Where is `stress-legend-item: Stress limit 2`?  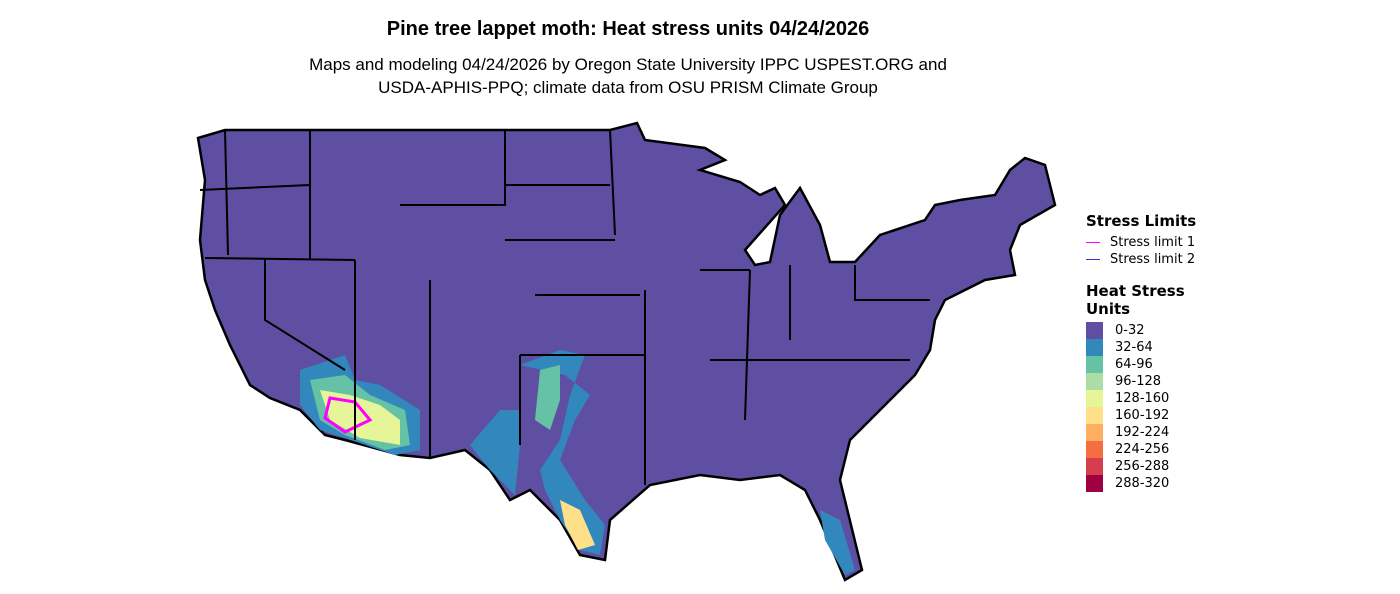
stress-legend-item: Stress limit 2 is located at coordinates (1146, 259).